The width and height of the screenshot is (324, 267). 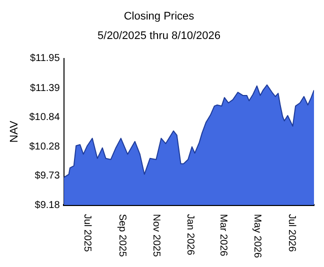 I want to click on y-tick-label: $9.18, so click(x=47, y=205).